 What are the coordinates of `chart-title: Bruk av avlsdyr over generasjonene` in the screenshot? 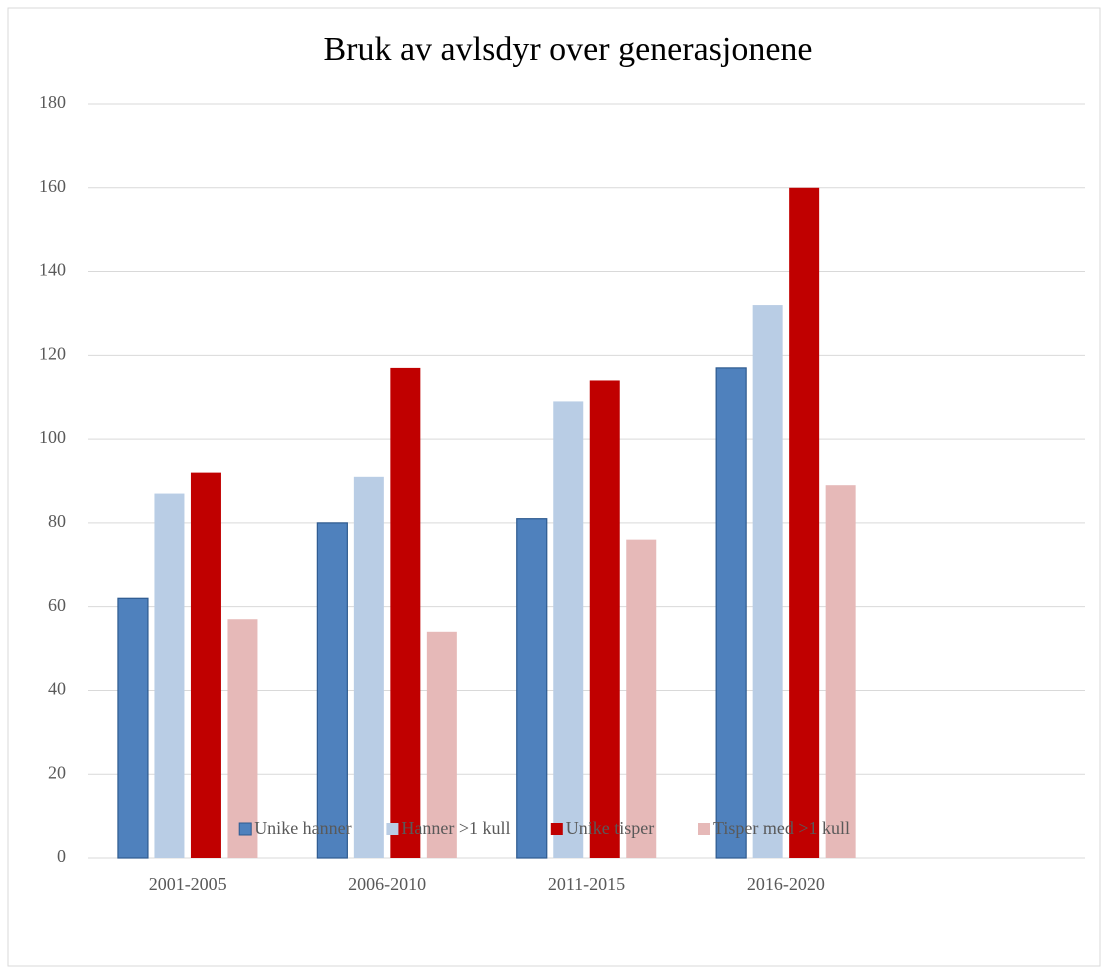 It's located at (567, 49).